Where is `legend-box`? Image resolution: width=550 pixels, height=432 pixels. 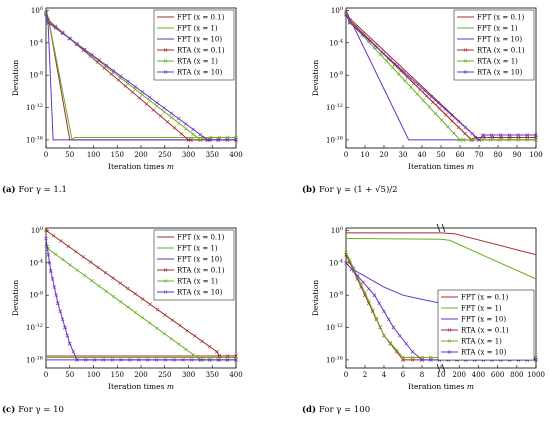
legend-box is located at coordinates (194, 45).